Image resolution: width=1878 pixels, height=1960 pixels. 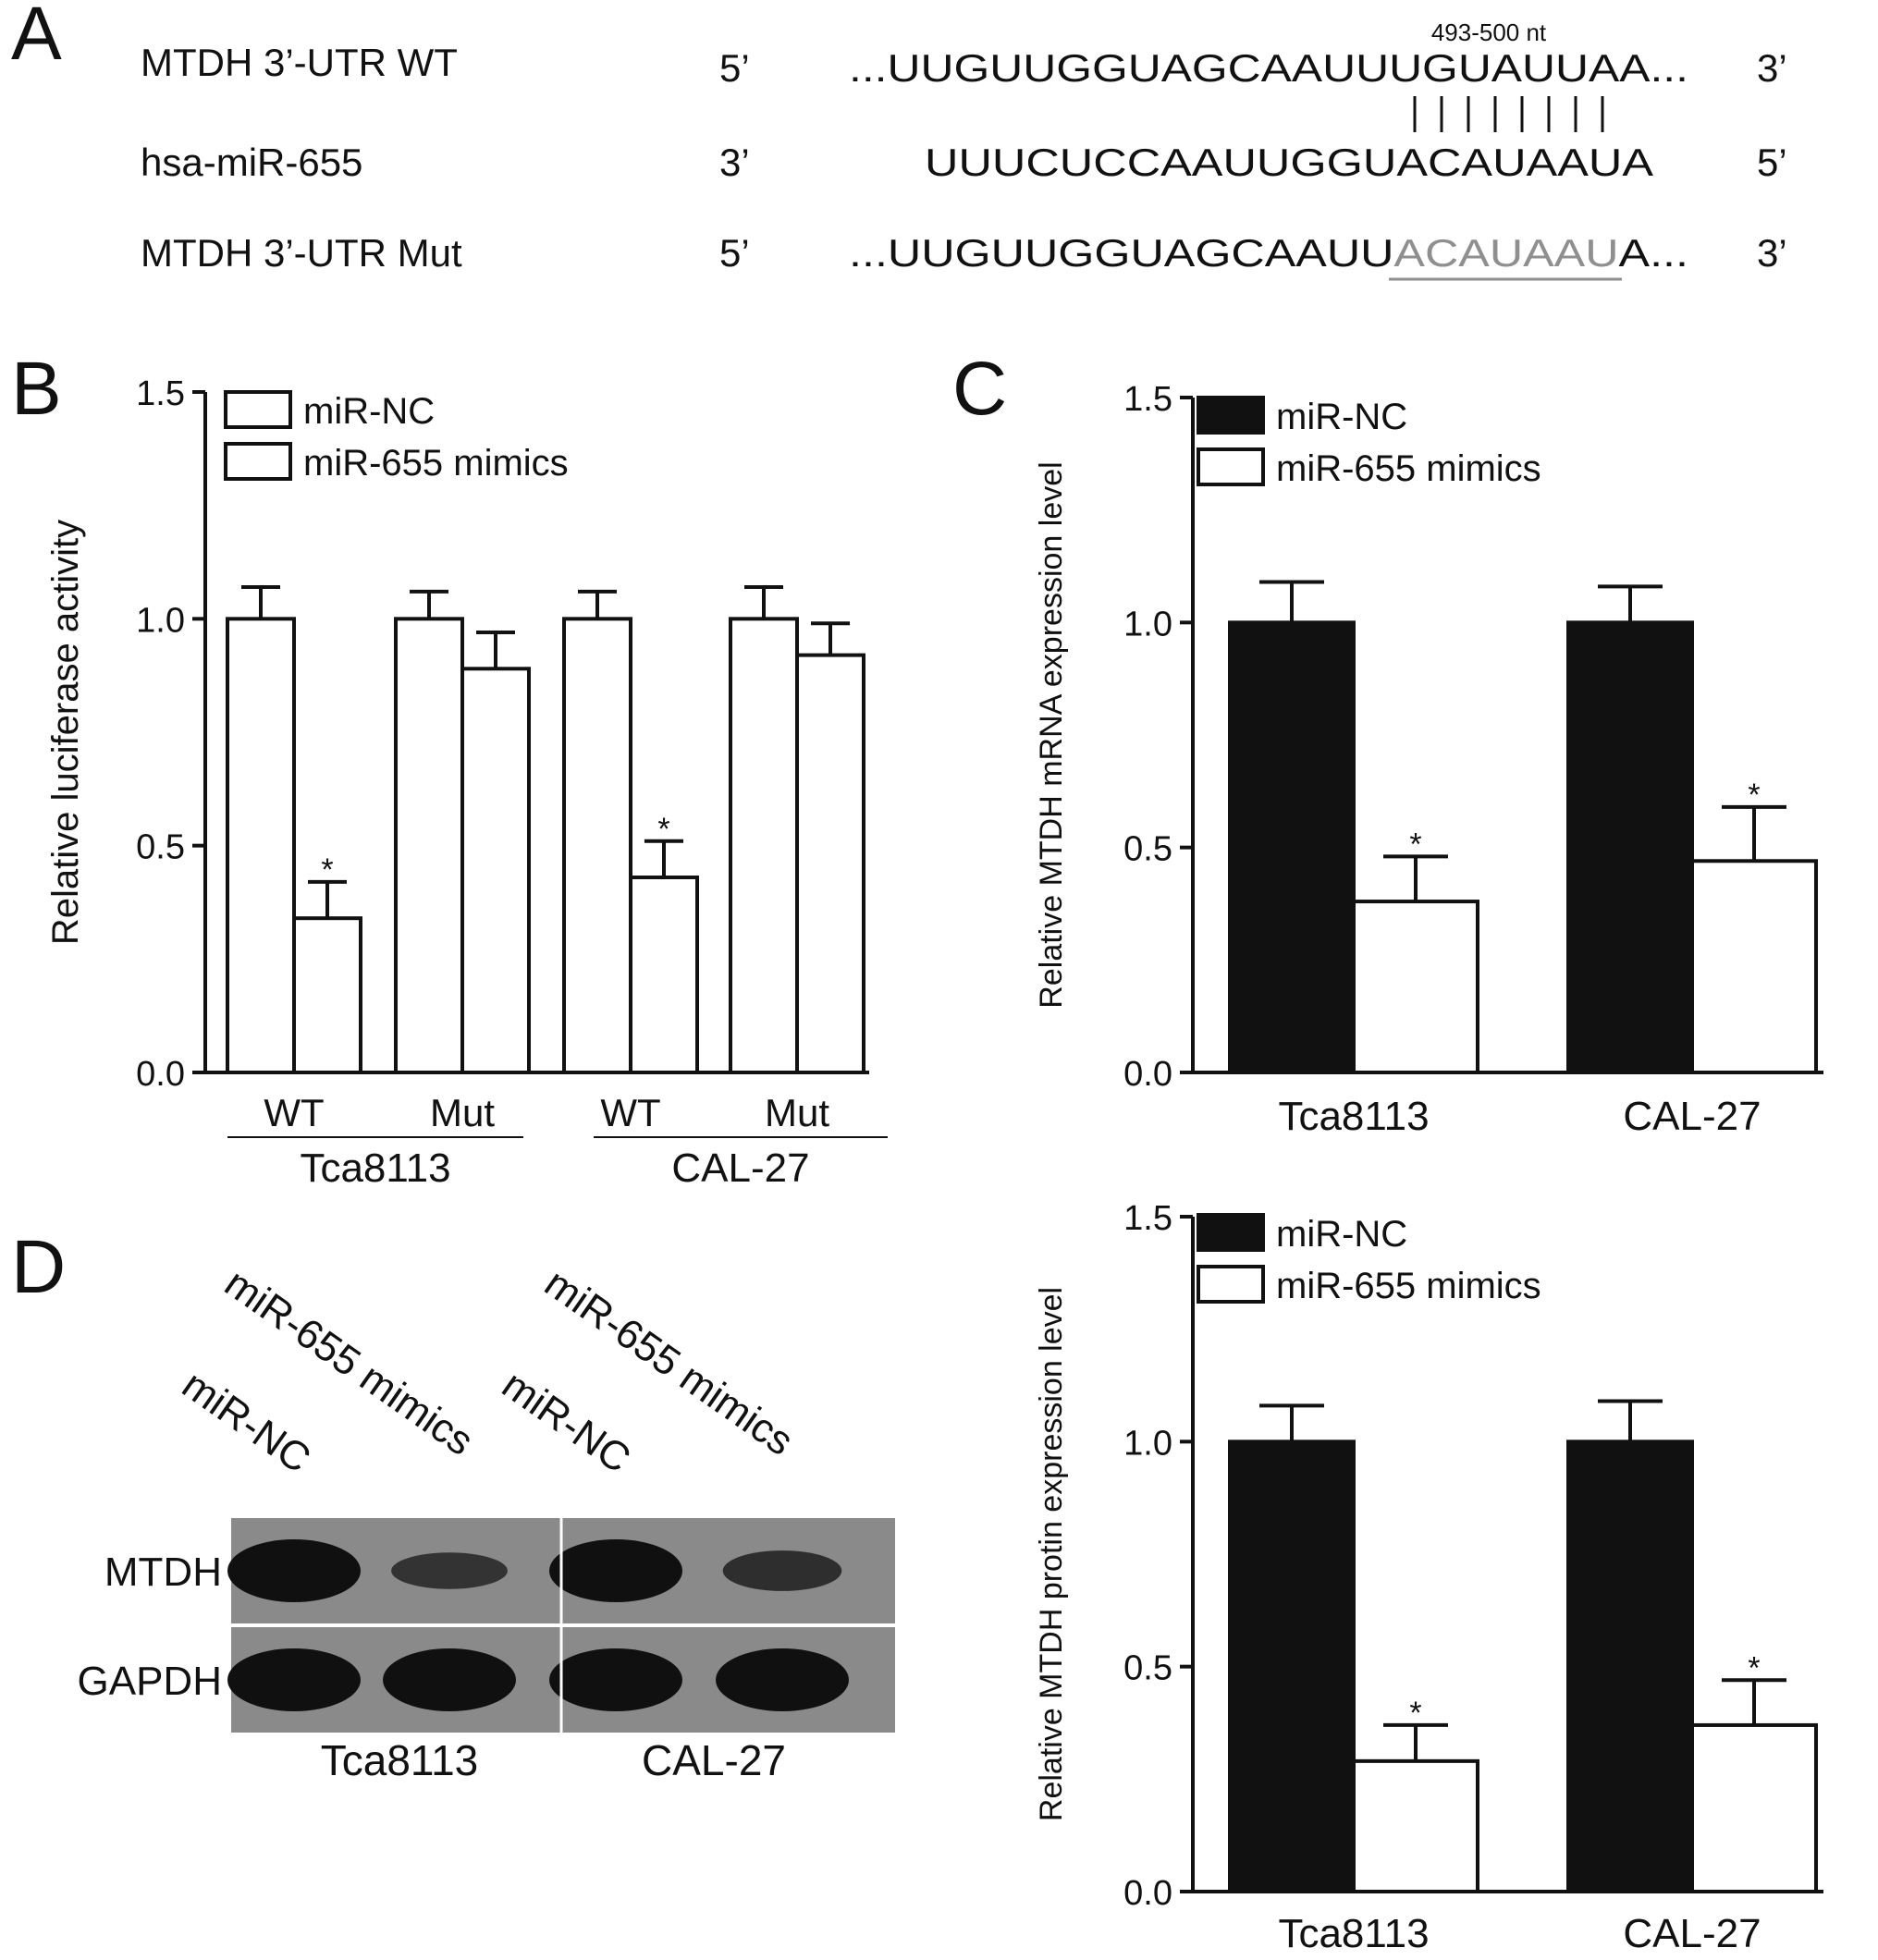 What do you see at coordinates (714, 1760) in the screenshot?
I see `blot-group-label: CAL-27` at bounding box center [714, 1760].